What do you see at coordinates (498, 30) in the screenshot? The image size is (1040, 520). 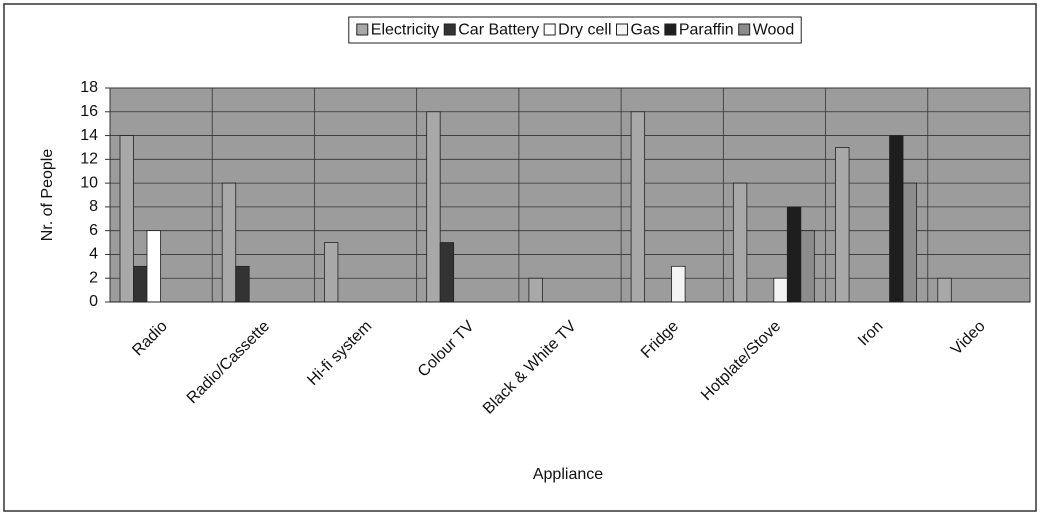 I see `legend-label: Car Battery` at bounding box center [498, 30].